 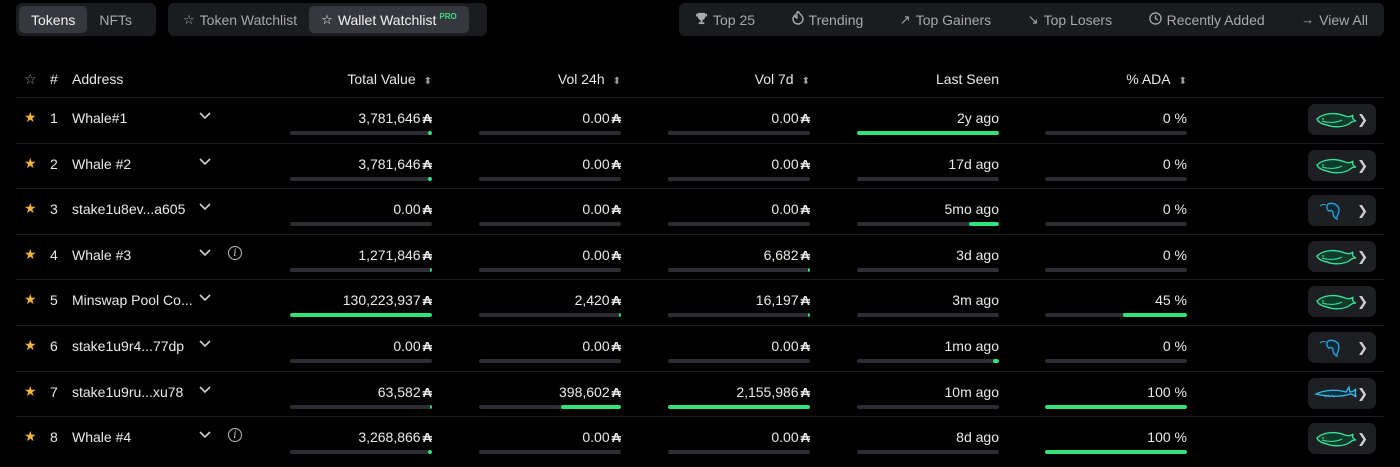 I want to click on sort-icon: ⬍, so click(x=427, y=81).